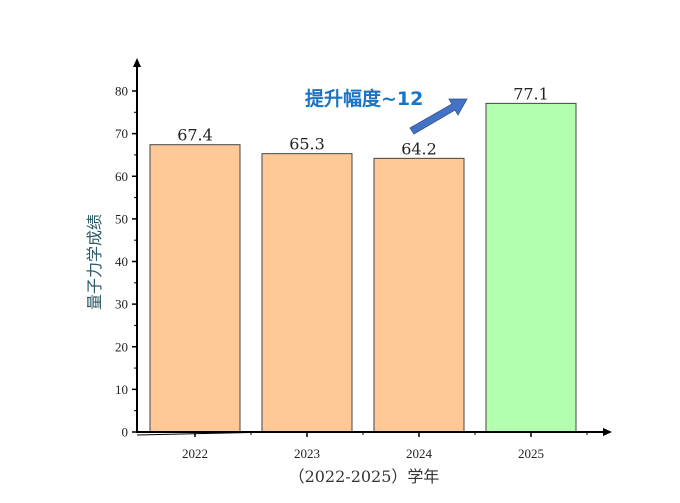 The width and height of the screenshot is (680, 503). I want to click on data-label-2023: 65.3, so click(307, 144).